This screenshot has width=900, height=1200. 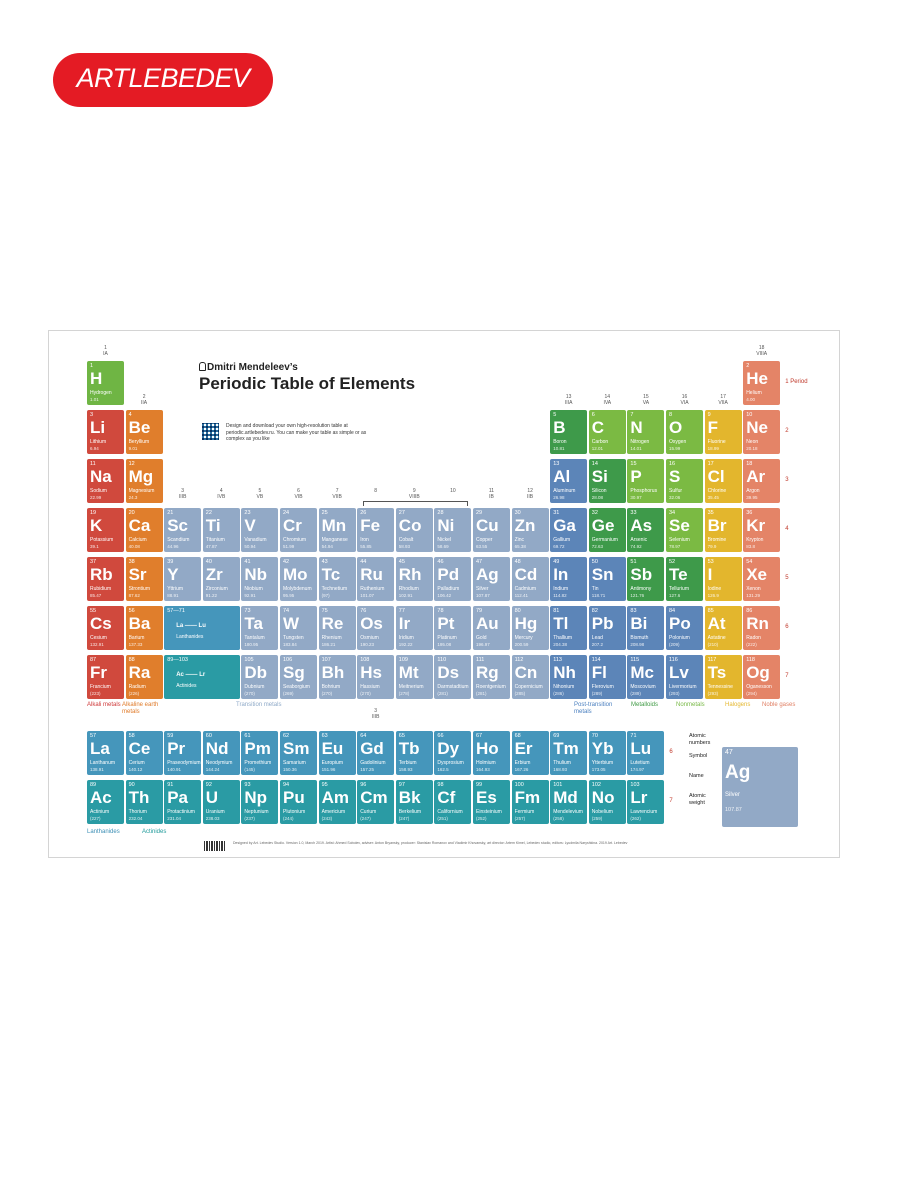 What do you see at coordinates (569, 579) in the screenshot?
I see `element-in: 49 In Indium 114.82` at bounding box center [569, 579].